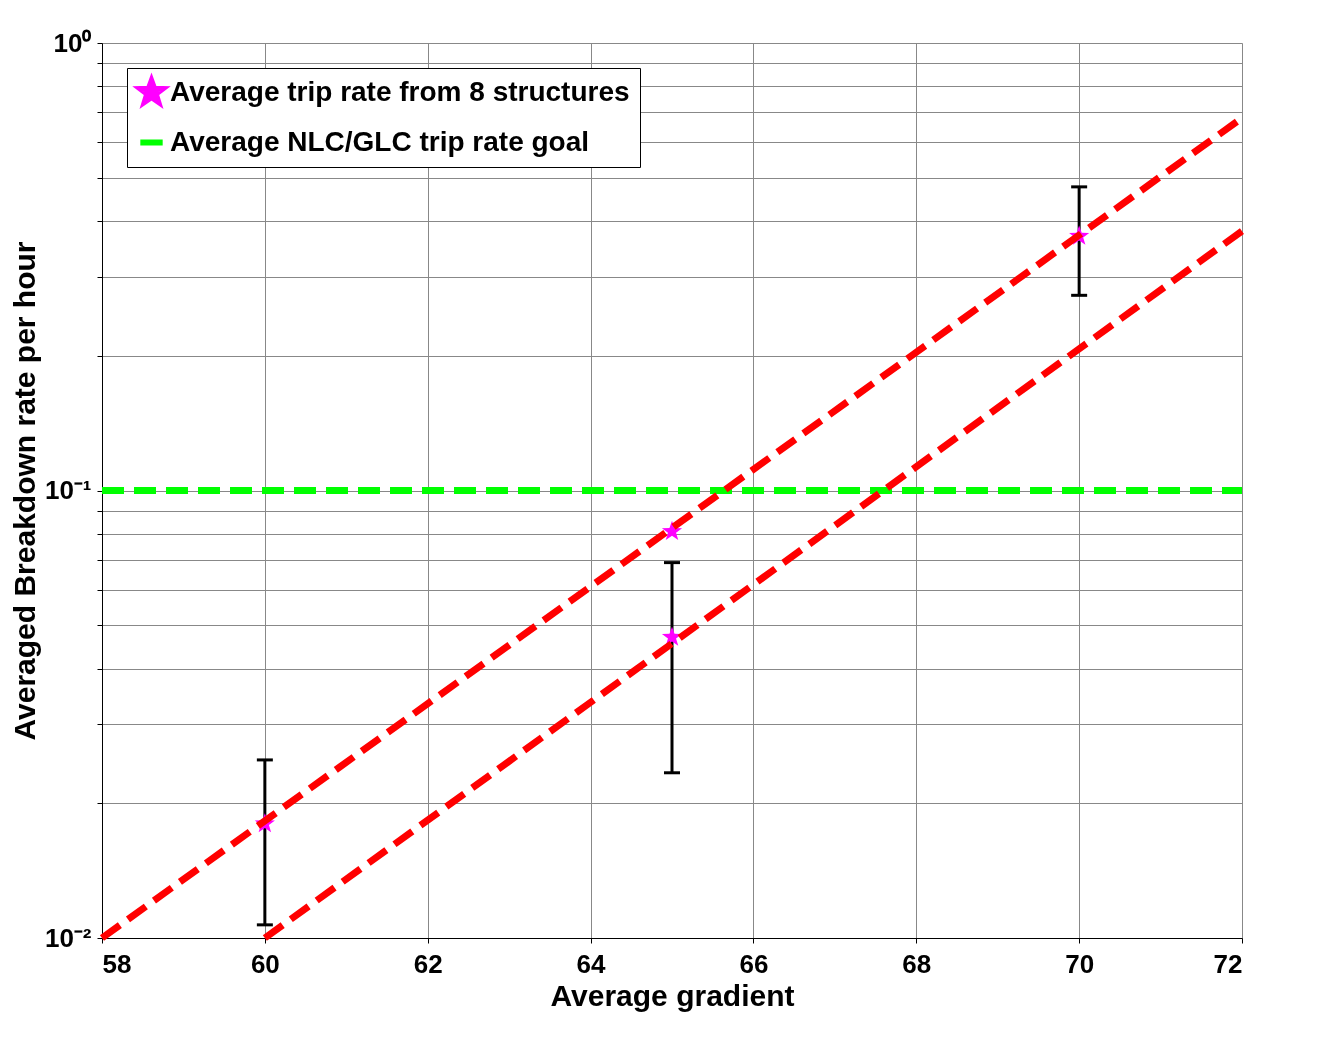 The width and height of the screenshot is (1323, 1049). Describe the element at coordinates (917, 963) in the screenshot. I see `x-tick-label: 68` at that location.